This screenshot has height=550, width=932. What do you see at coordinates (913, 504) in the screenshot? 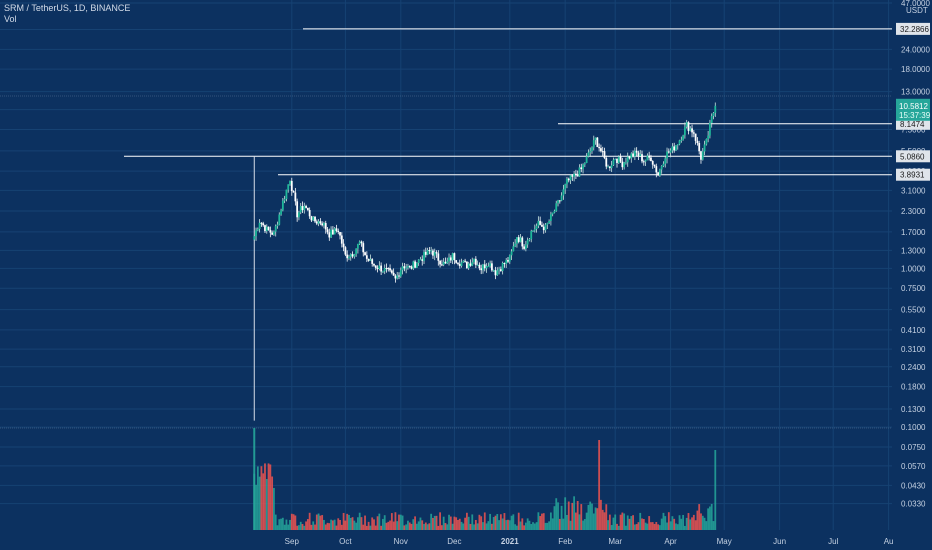
I see `price-tick-label: 0.0330` at bounding box center [913, 504].